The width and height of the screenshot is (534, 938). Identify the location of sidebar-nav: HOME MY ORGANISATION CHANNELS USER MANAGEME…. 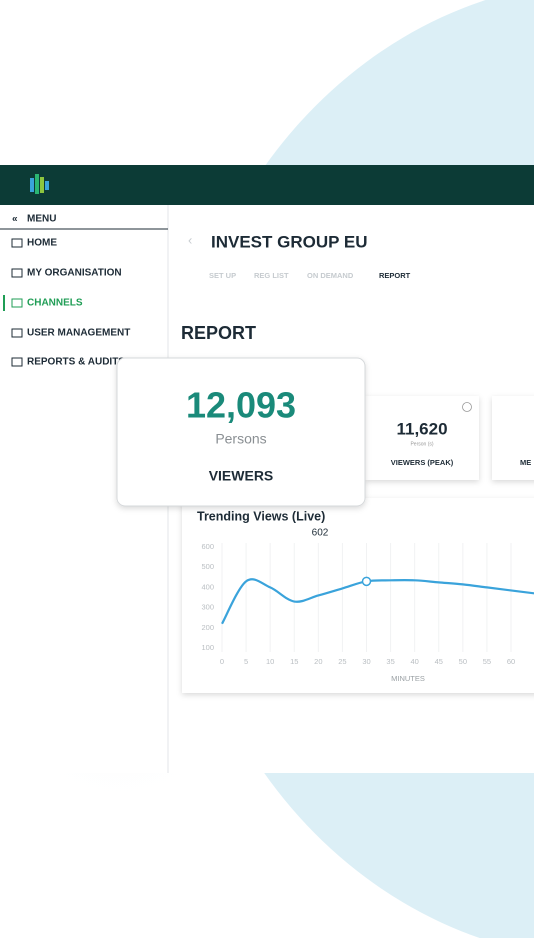
(66, 303).